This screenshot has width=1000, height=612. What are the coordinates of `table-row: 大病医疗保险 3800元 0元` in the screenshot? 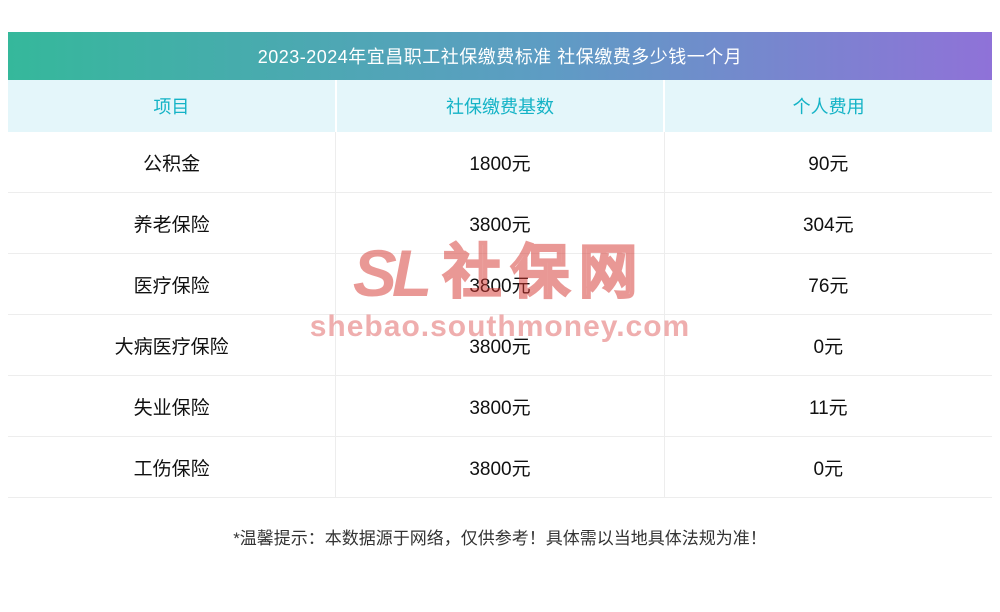 It's located at (500, 345).